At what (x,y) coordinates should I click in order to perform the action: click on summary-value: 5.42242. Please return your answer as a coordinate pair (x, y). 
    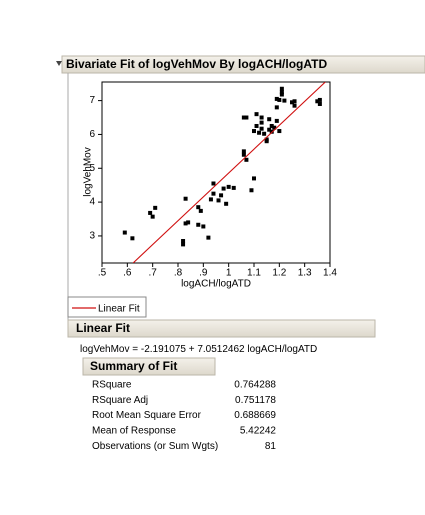
    Looking at the image, I should click on (258, 431).